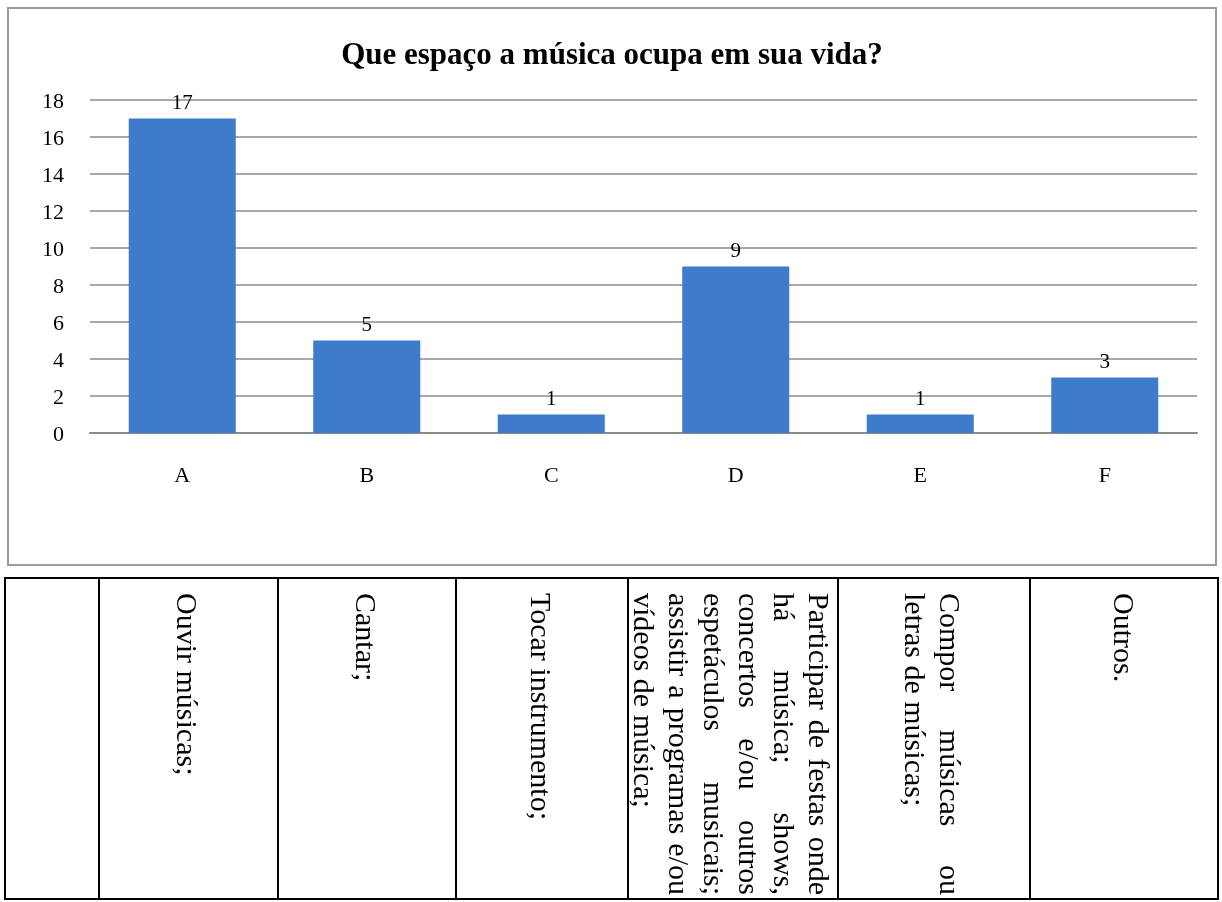 The image size is (1222, 902). What do you see at coordinates (53, 248) in the screenshot?
I see `y-tick-label: 10` at bounding box center [53, 248].